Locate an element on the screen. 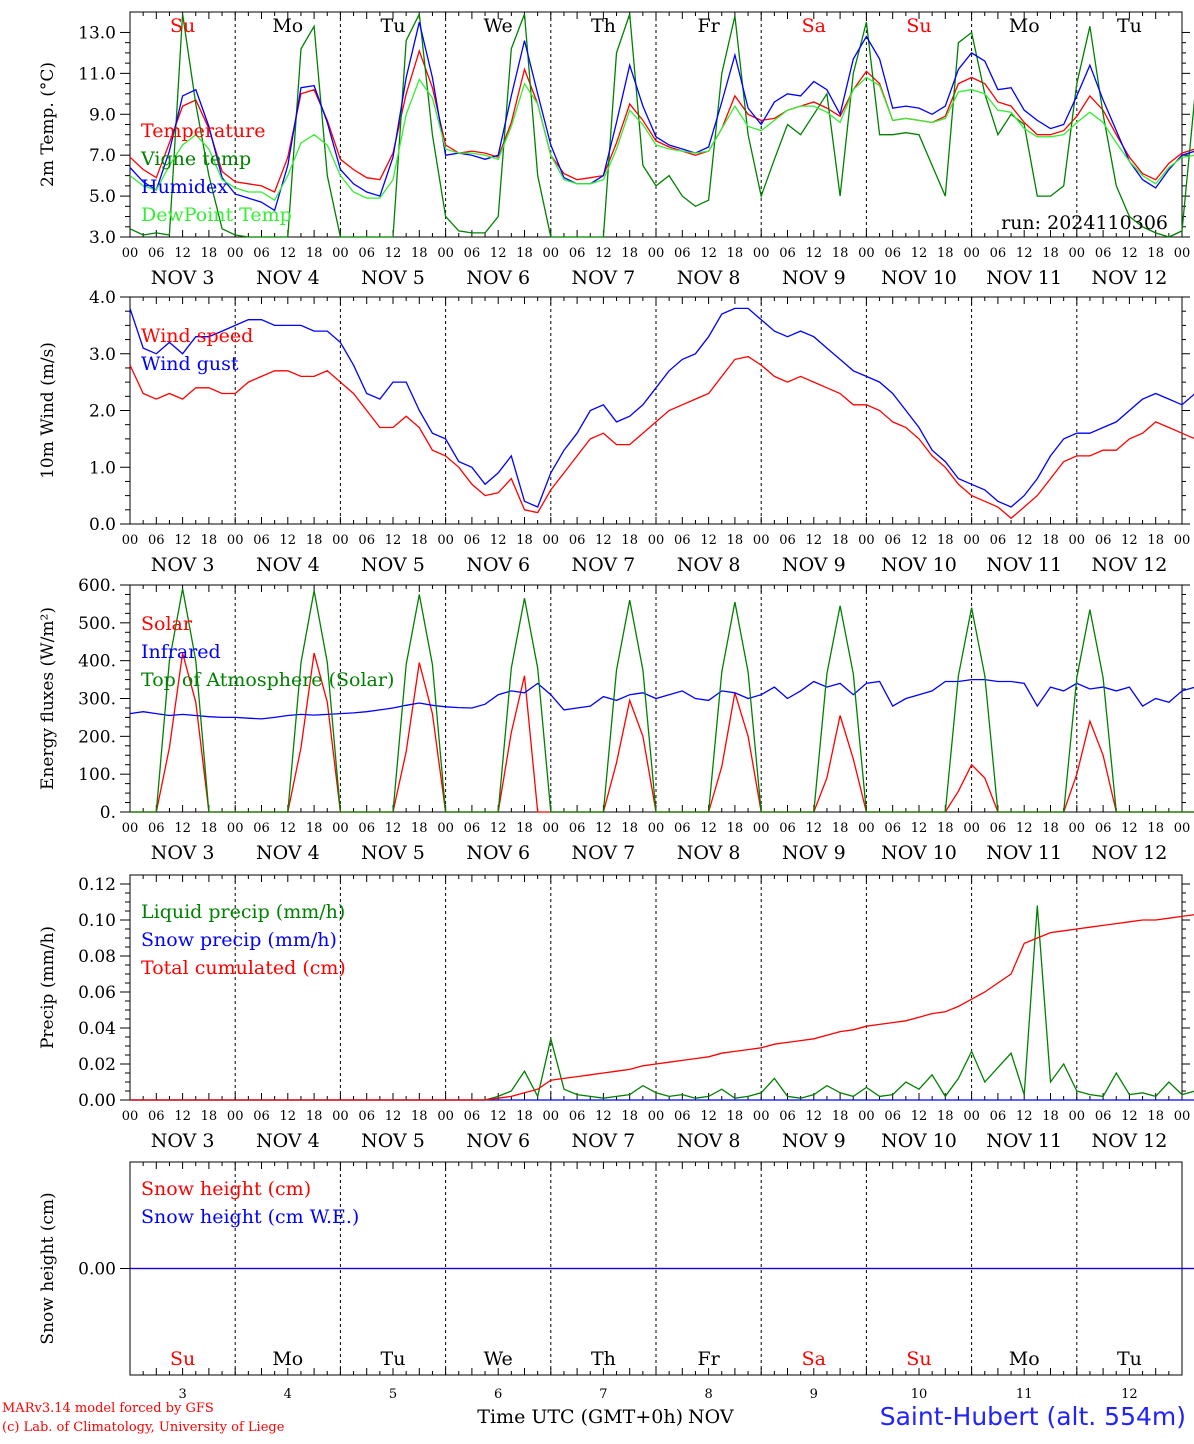 The width and height of the screenshot is (1194, 1444). date-label: NOV 5 is located at coordinates (393, 565).